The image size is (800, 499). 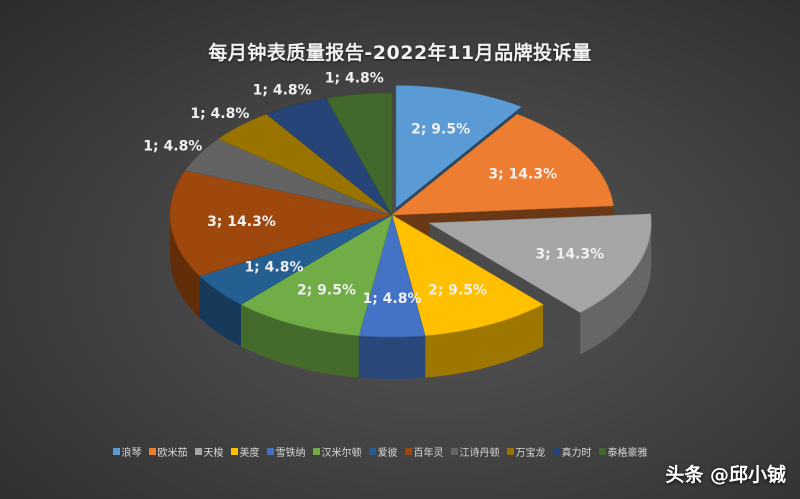 What do you see at coordinates (428, 453) in the screenshot?
I see `legend-label: 百年灵` at bounding box center [428, 453].